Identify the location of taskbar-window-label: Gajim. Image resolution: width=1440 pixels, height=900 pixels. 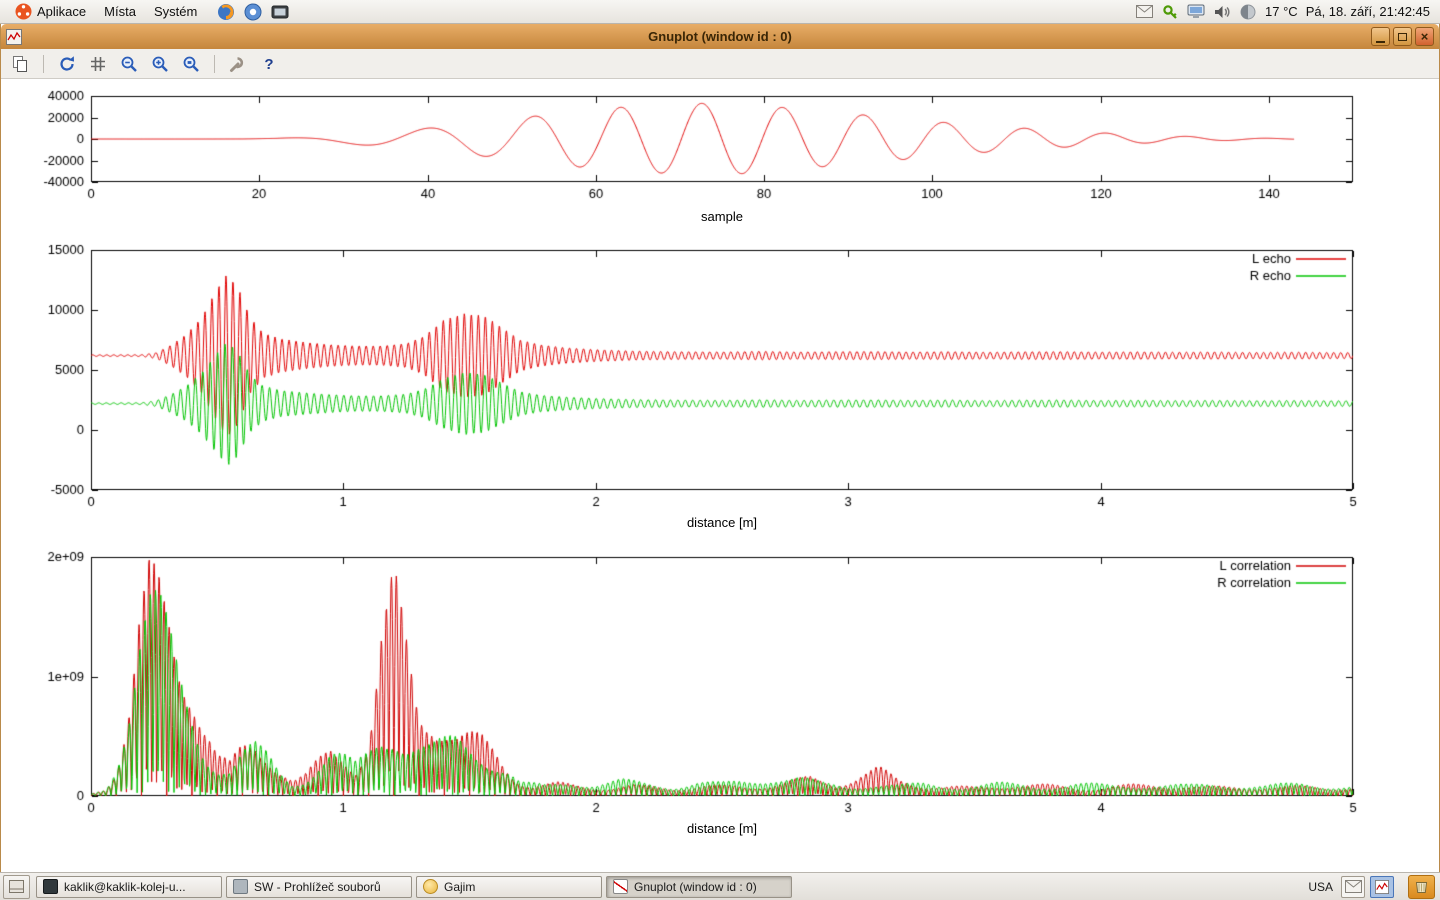
(460, 886).